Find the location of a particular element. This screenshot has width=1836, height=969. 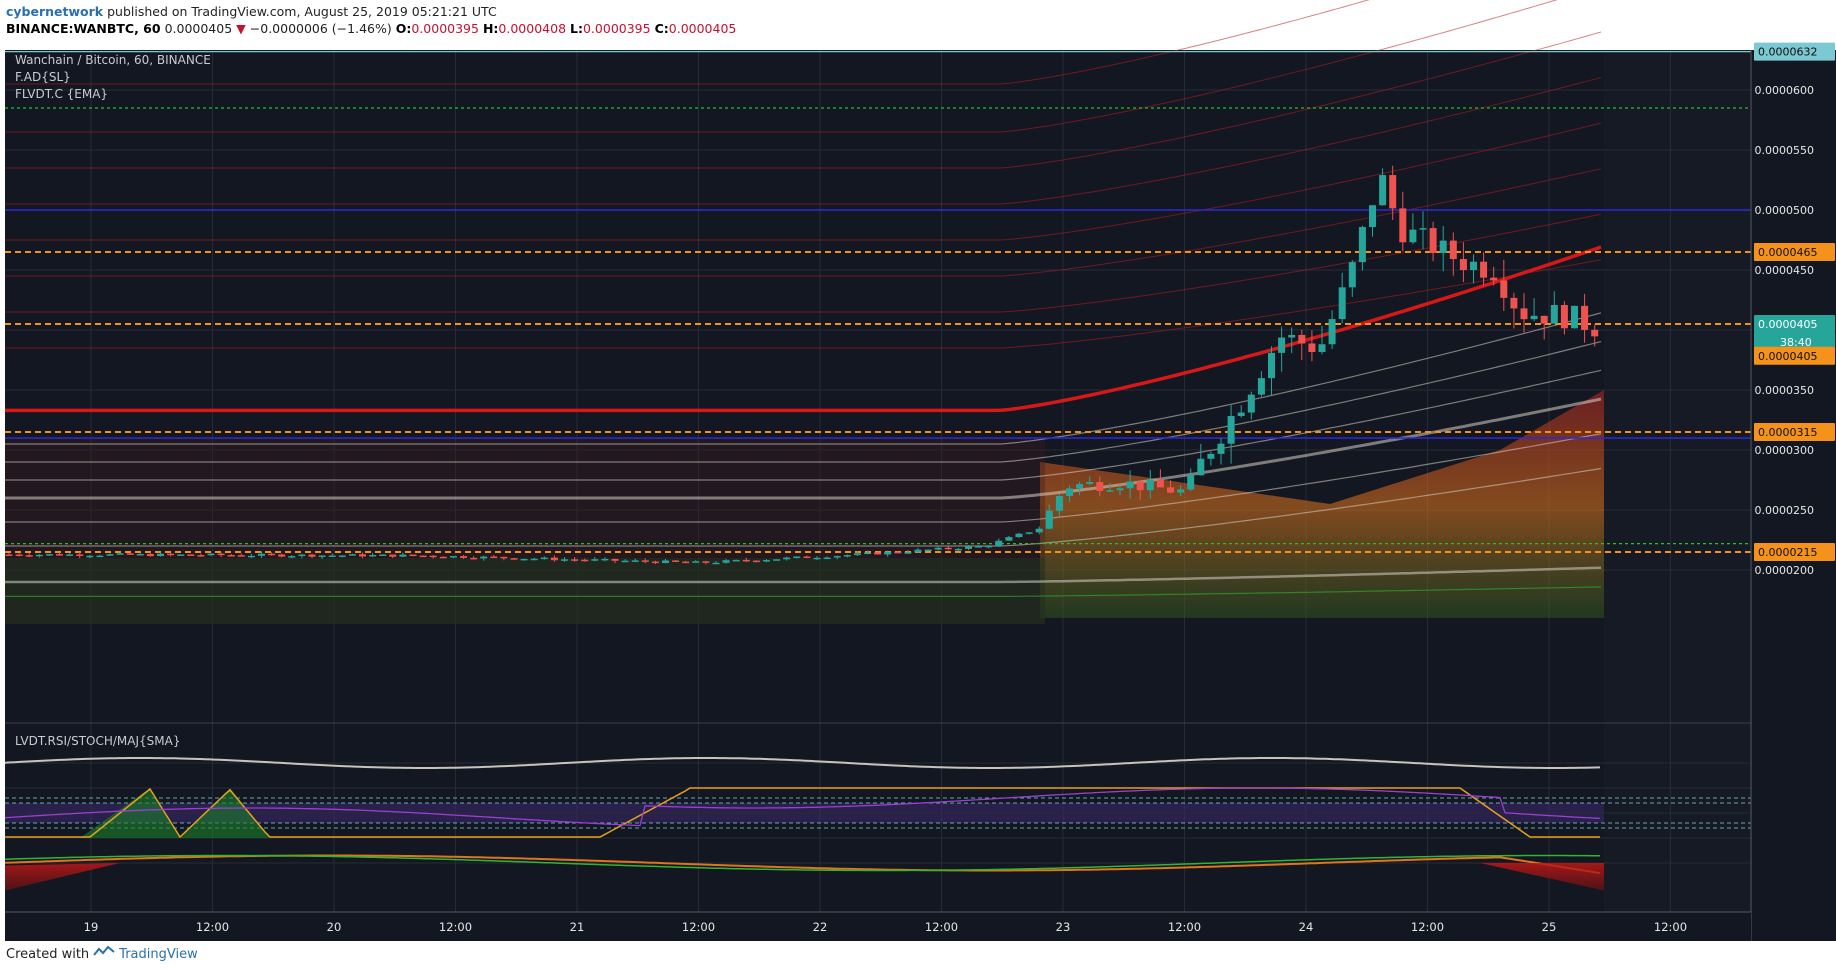

high-value: 0.0000408 is located at coordinates (532, 28).